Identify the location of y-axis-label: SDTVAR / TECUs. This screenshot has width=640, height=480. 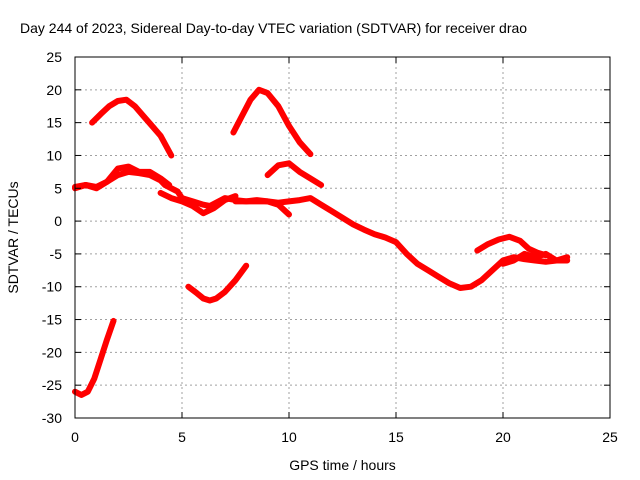
(13, 237).